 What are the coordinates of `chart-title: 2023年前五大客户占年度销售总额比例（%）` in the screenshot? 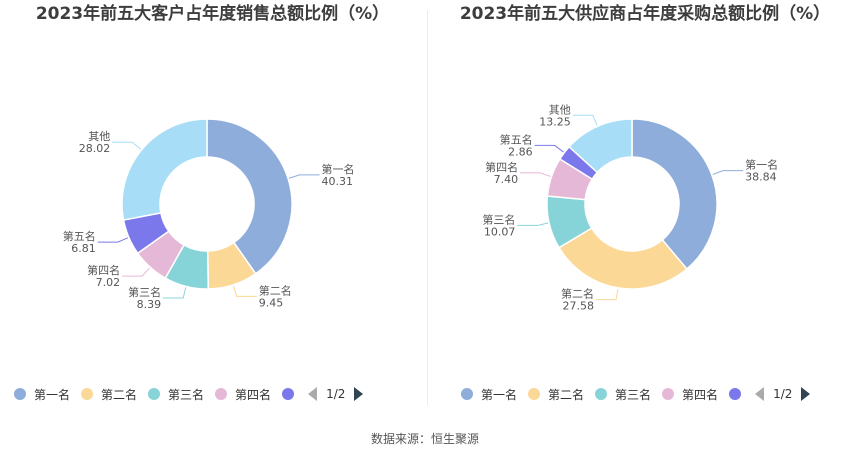 It's located at (212, 14).